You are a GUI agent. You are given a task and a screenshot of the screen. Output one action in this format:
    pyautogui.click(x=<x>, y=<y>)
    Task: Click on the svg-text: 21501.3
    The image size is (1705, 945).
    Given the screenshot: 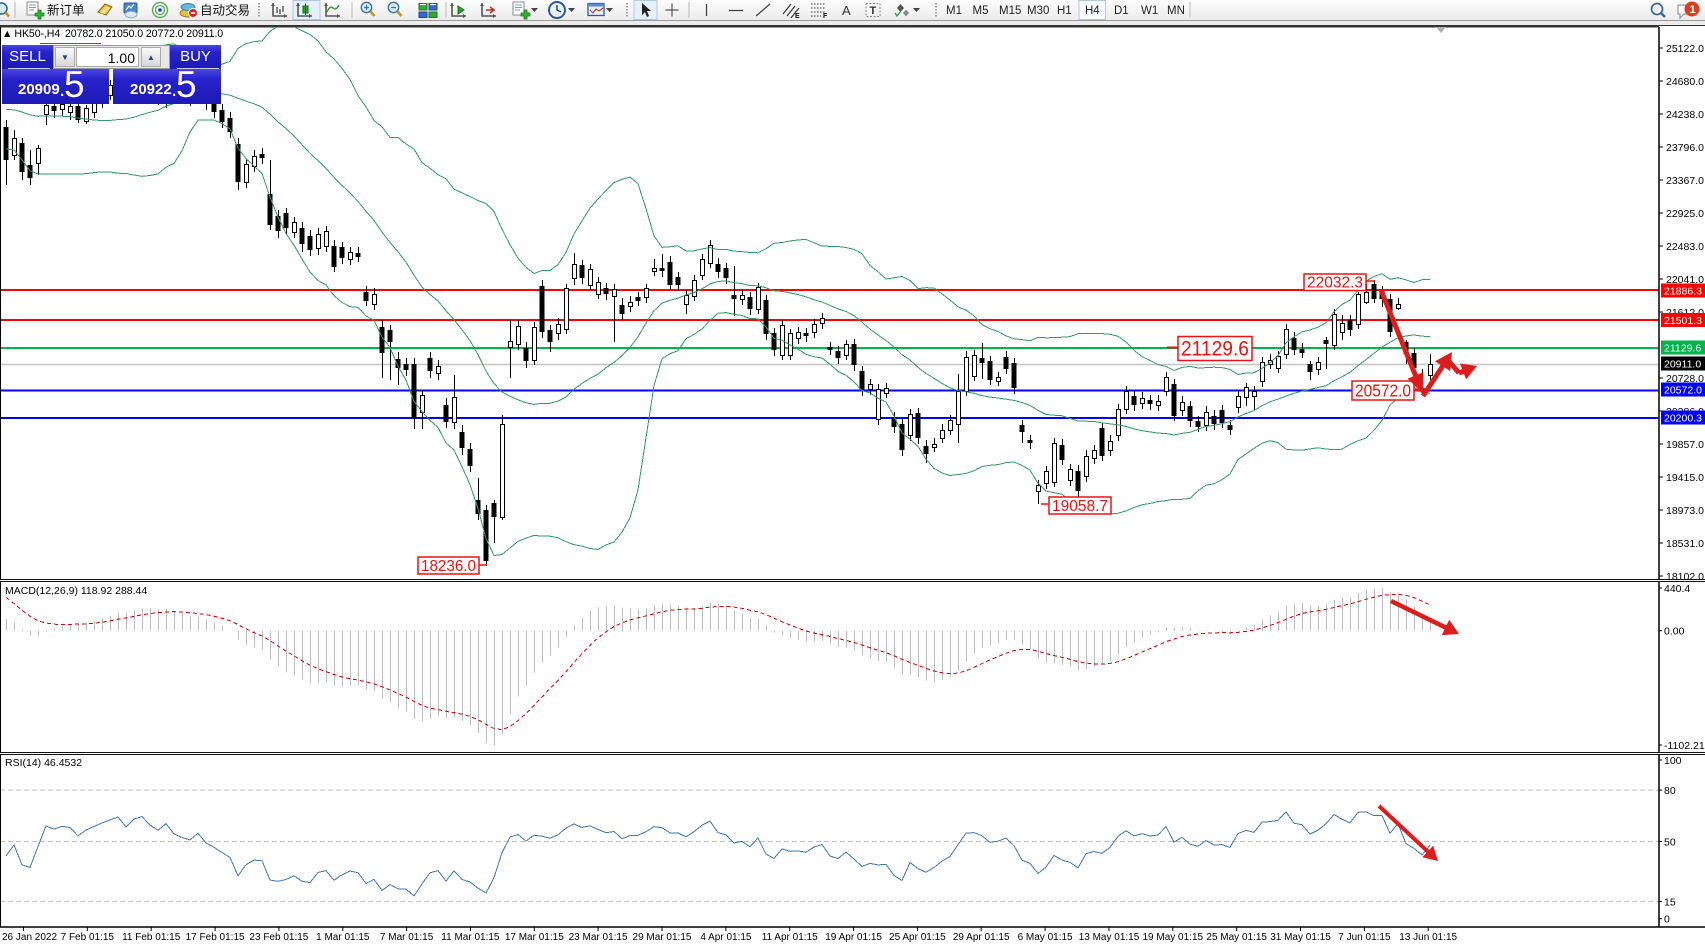 What is the action you would take?
    pyautogui.click(x=1683, y=321)
    